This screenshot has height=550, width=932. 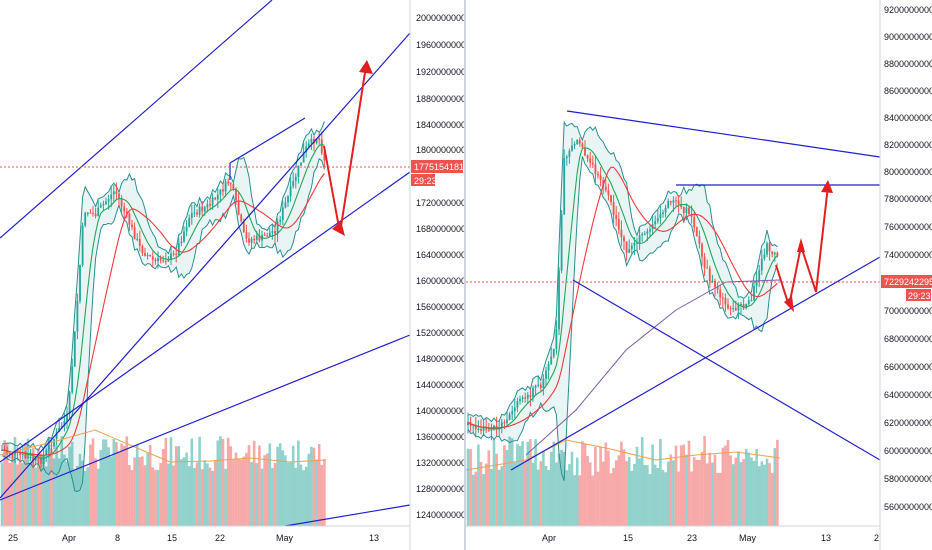 I want to click on last-price-label: 72292422950, so click(x=908, y=282).